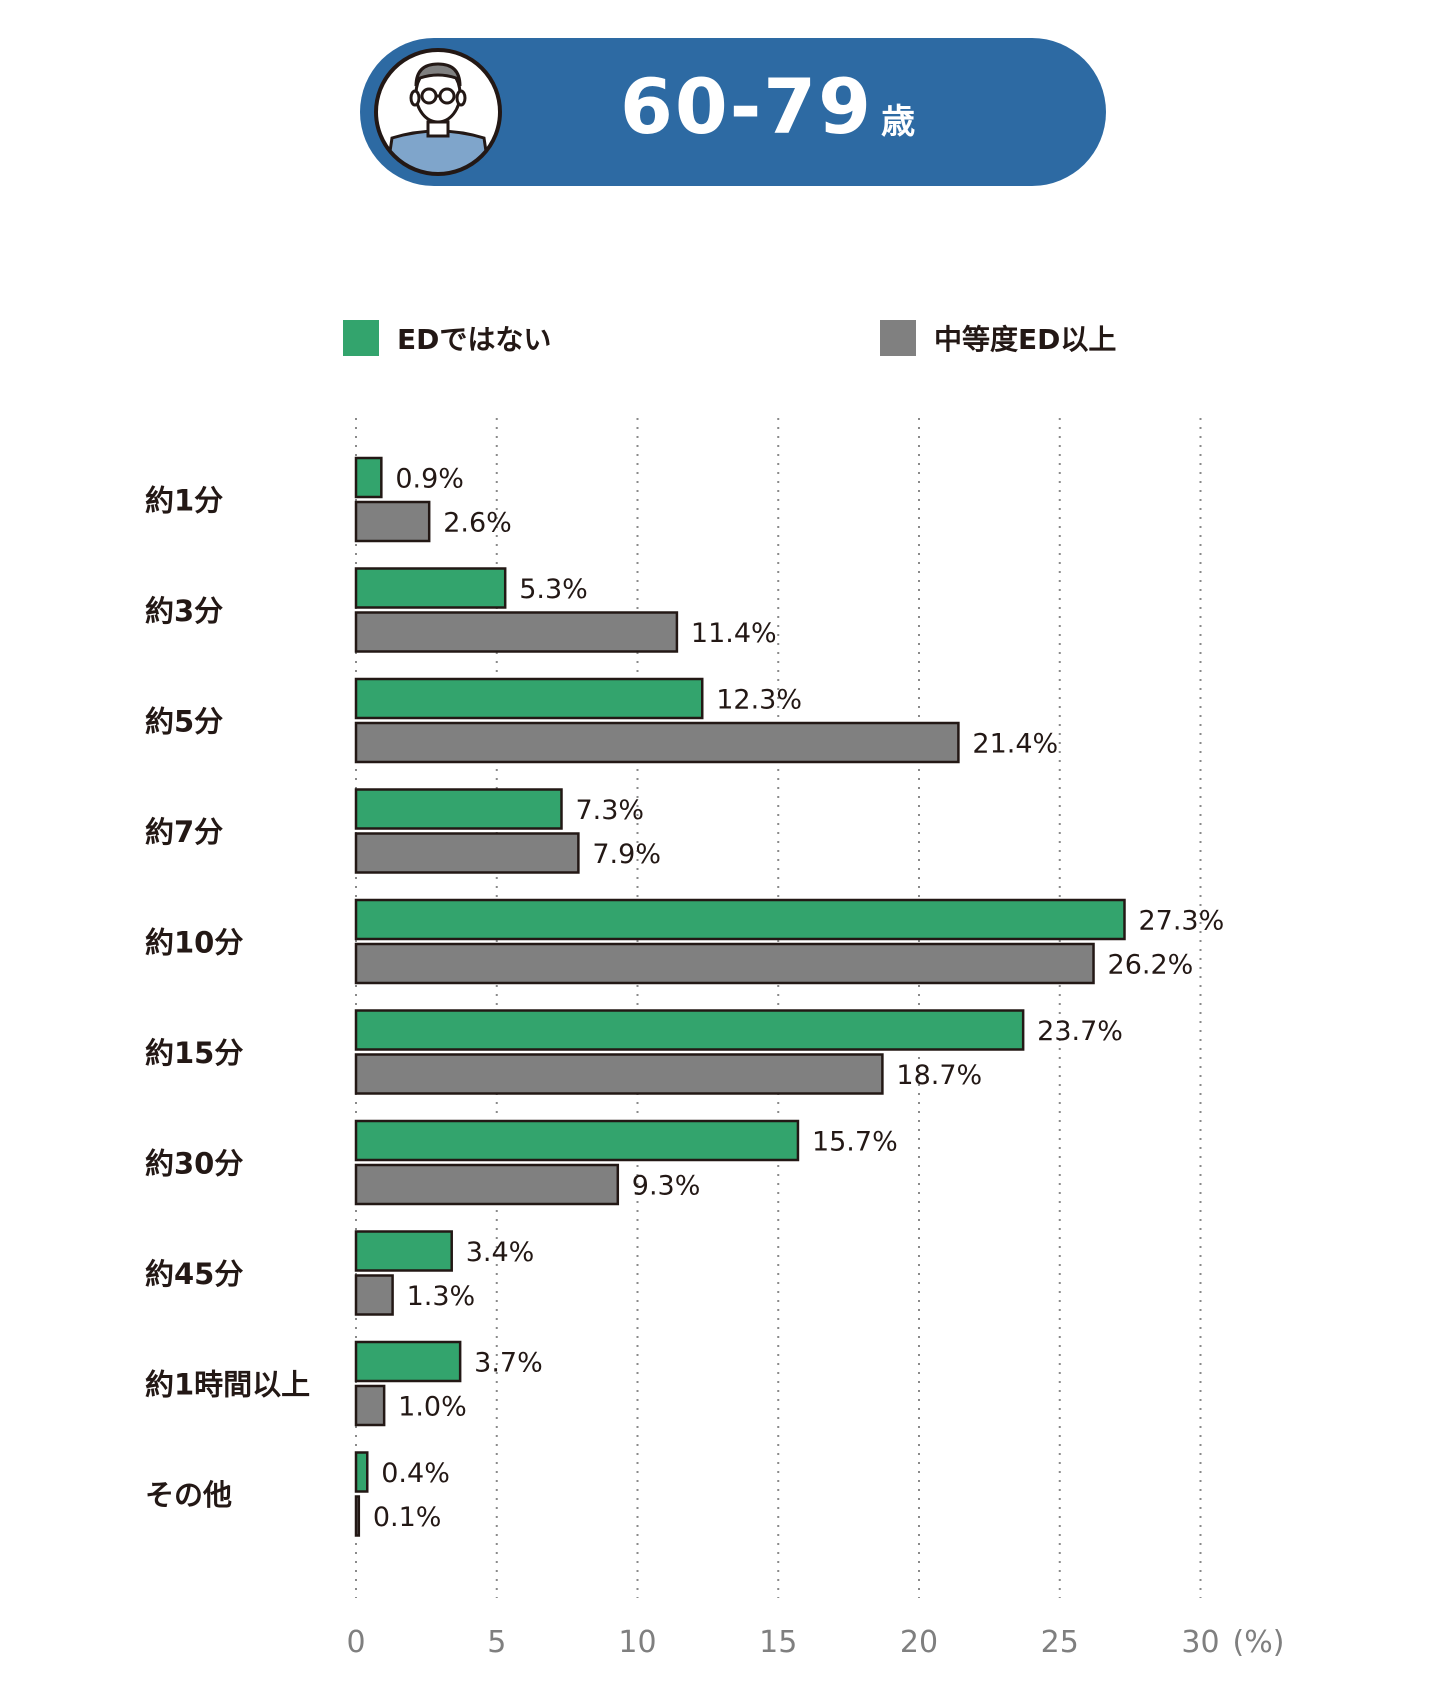 This screenshot has height=1690, width=1440. I want to click on x-tick-label-25: 25, so click(1060, 1642).